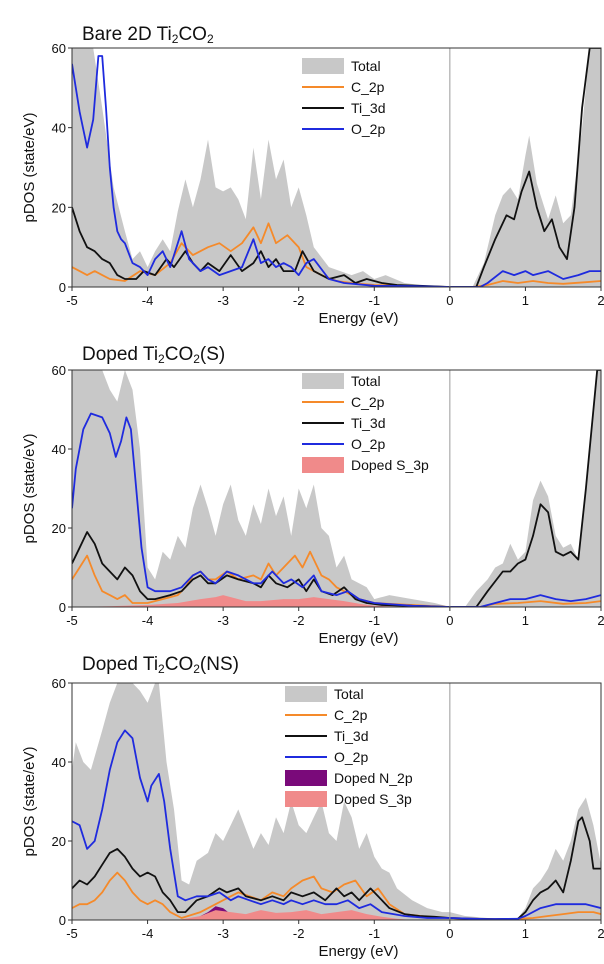 Image resolution: width=604 pixels, height=964 pixels. I want to click on panel-title: Doped Ti2CO2(NS), so click(160, 665).